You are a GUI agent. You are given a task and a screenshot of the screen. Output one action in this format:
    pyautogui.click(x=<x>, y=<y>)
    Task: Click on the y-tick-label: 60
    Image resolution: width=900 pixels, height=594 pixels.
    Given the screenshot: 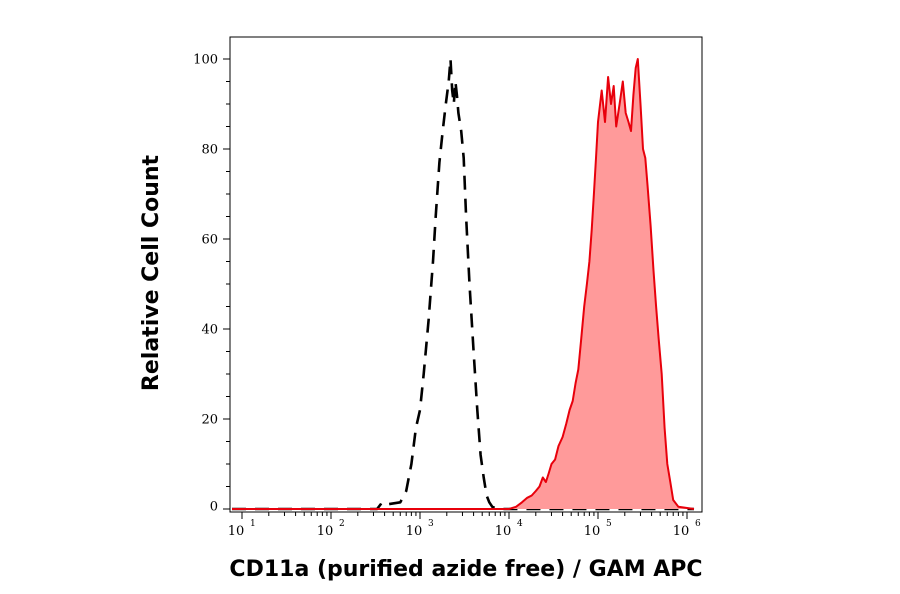 What is the action you would take?
    pyautogui.click(x=209, y=240)
    